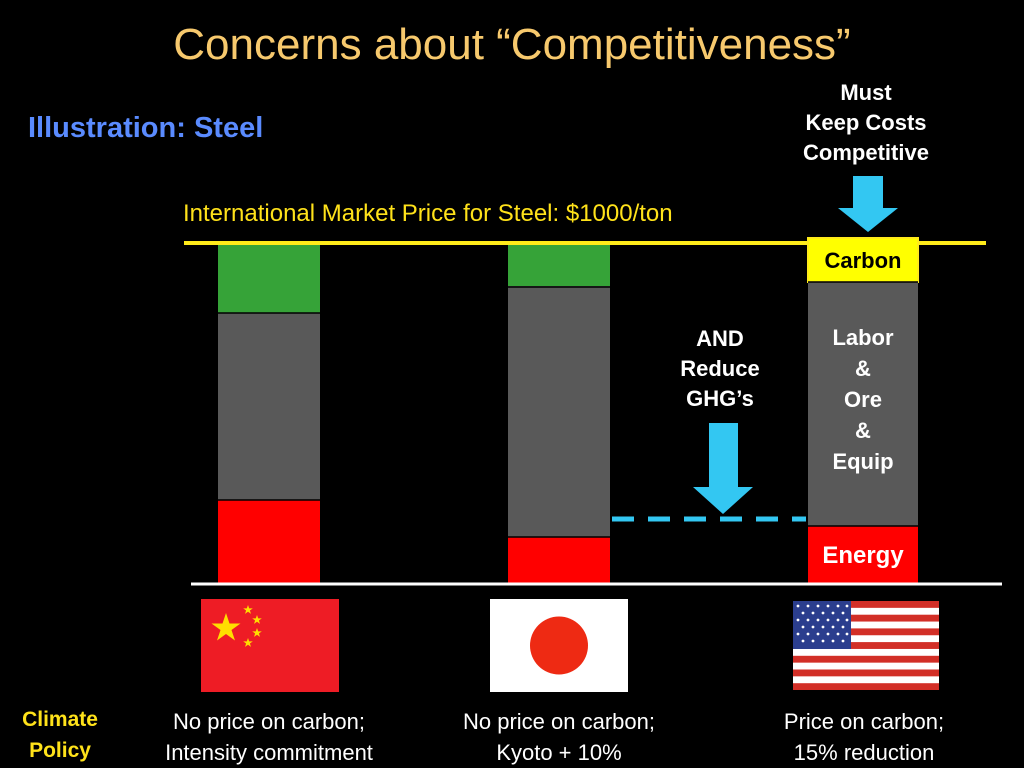 This screenshot has height=768, width=1024. I want to click on caption-line: Price on carbon;, so click(864, 721).